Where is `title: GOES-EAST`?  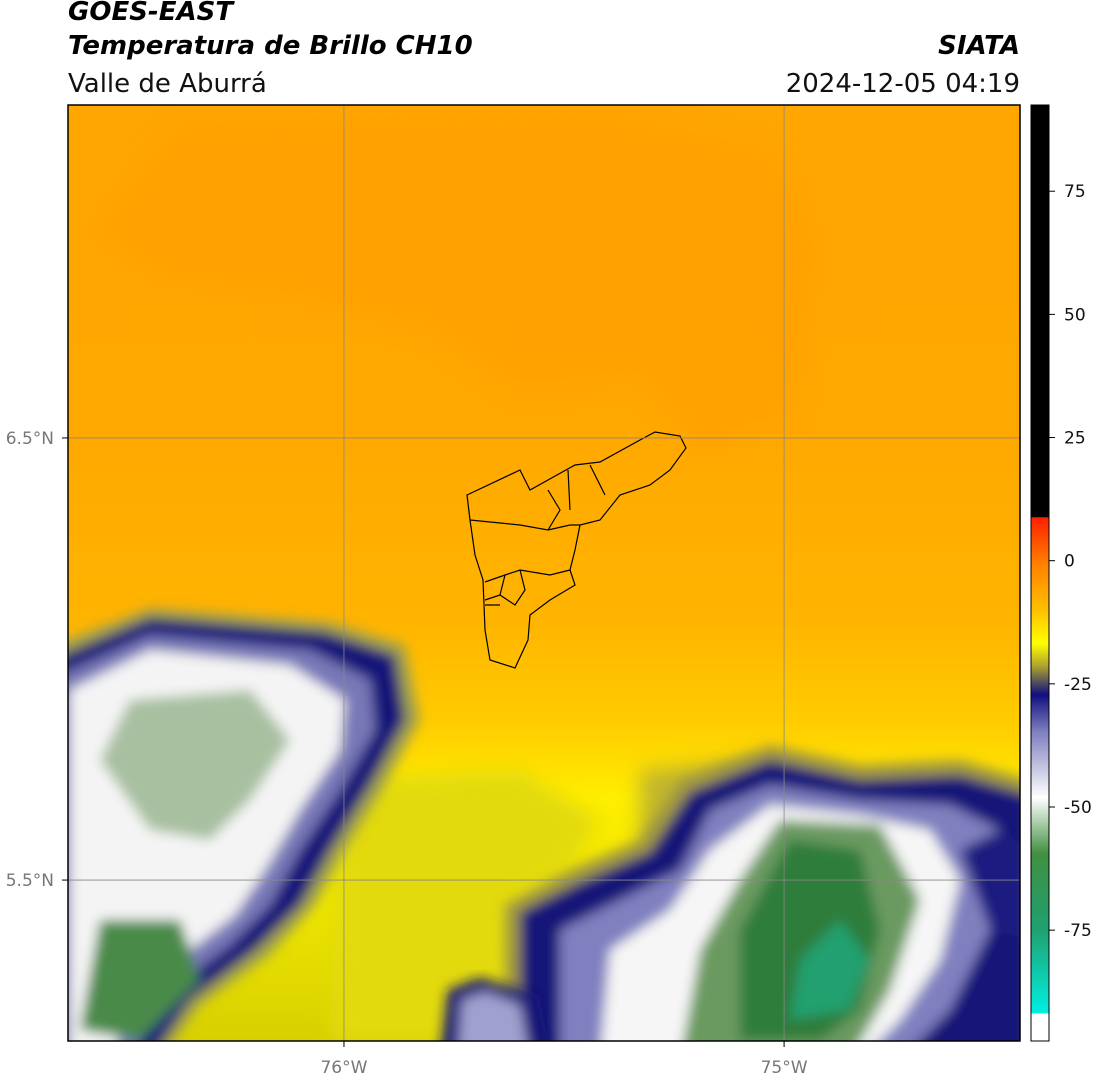 title: GOES-EAST is located at coordinates (151, 13).